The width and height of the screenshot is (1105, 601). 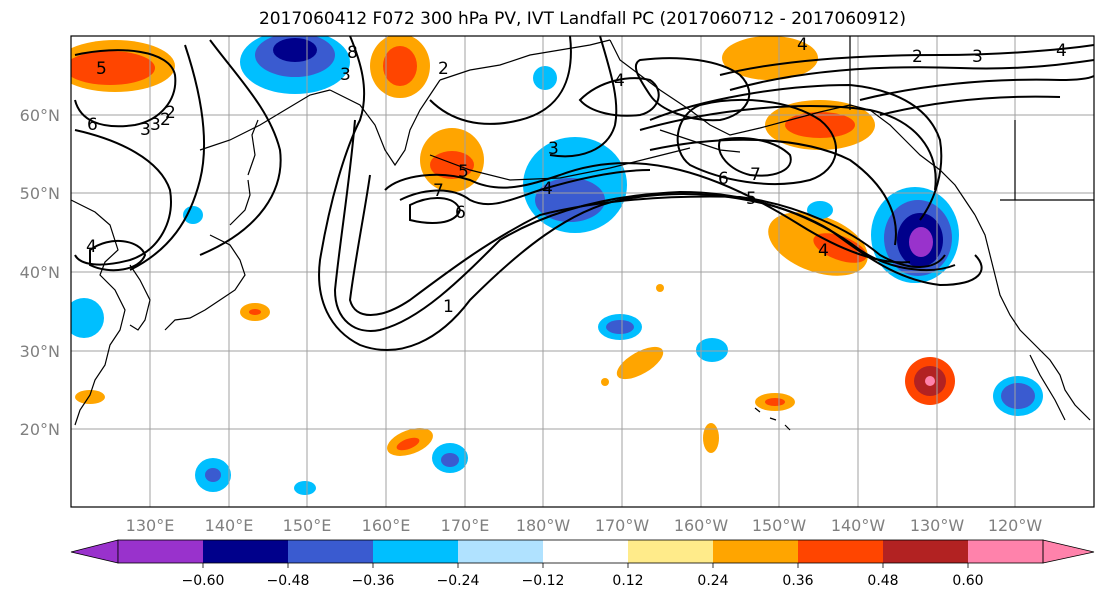 What do you see at coordinates (40, 429) in the screenshot?
I see `lat-label: 20°N` at bounding box center [40, 429].